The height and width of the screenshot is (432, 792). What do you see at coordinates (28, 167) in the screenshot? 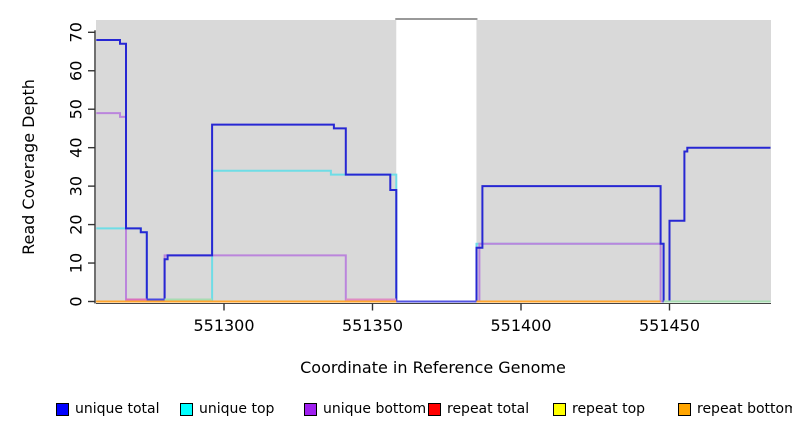
I see `y-axis-title: Read Coverage Depth` at bounding box center [28, 167].